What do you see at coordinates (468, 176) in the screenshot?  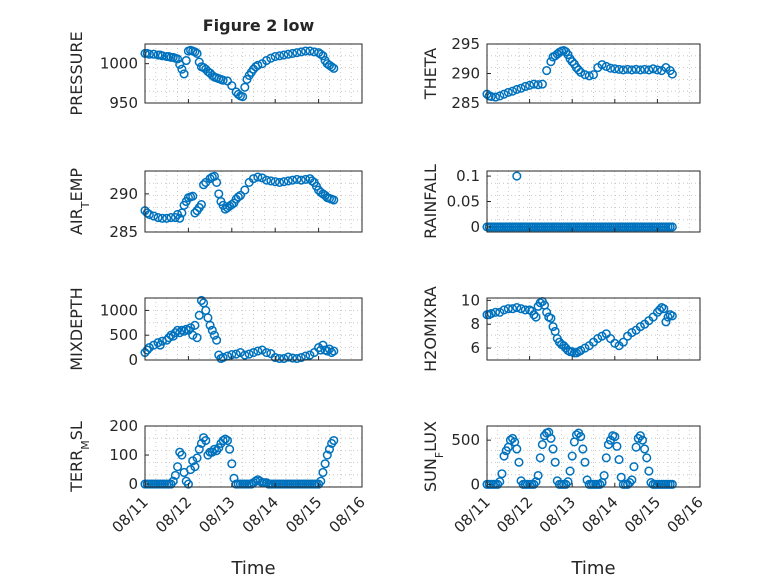 I see `y-tick-label: 0.1` at bounding box center [468, 176].